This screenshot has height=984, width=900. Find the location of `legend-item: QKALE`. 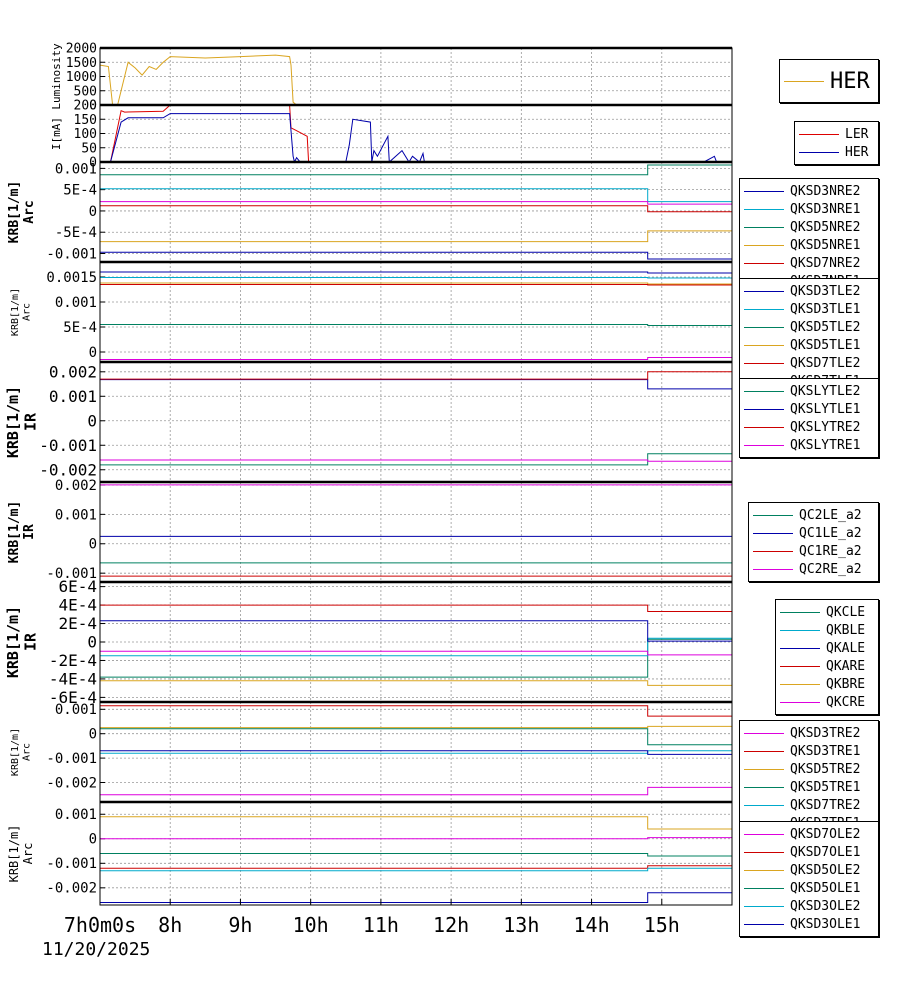

legend-item: QKALE is located at coordinates (826, 648).